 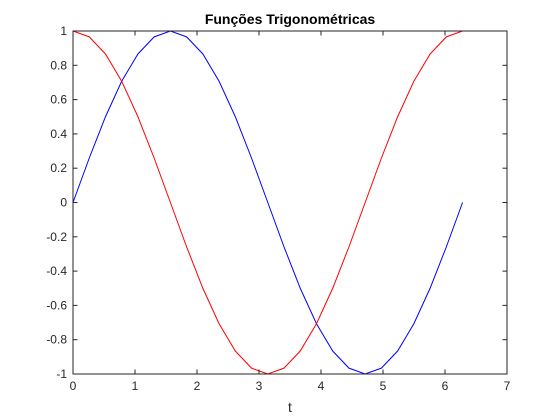 What do you see at coordinates (56, 237) in the screenshot?
I see `y-tick-label: -0.2` at bounding box center [56, 237].